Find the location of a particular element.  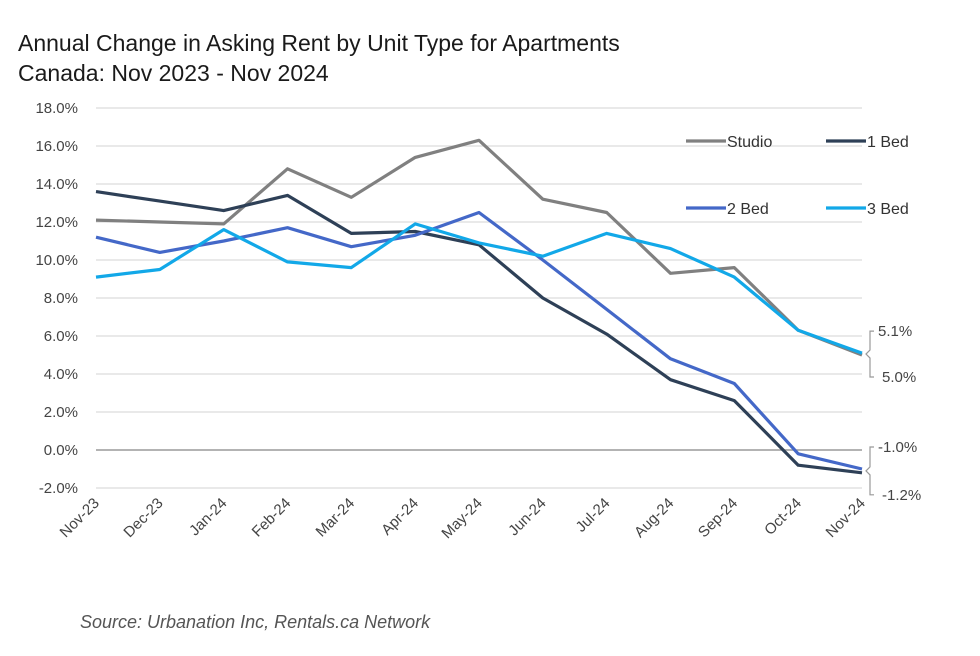

annotation-label: -1.0% is located at coordinates (897, 447).